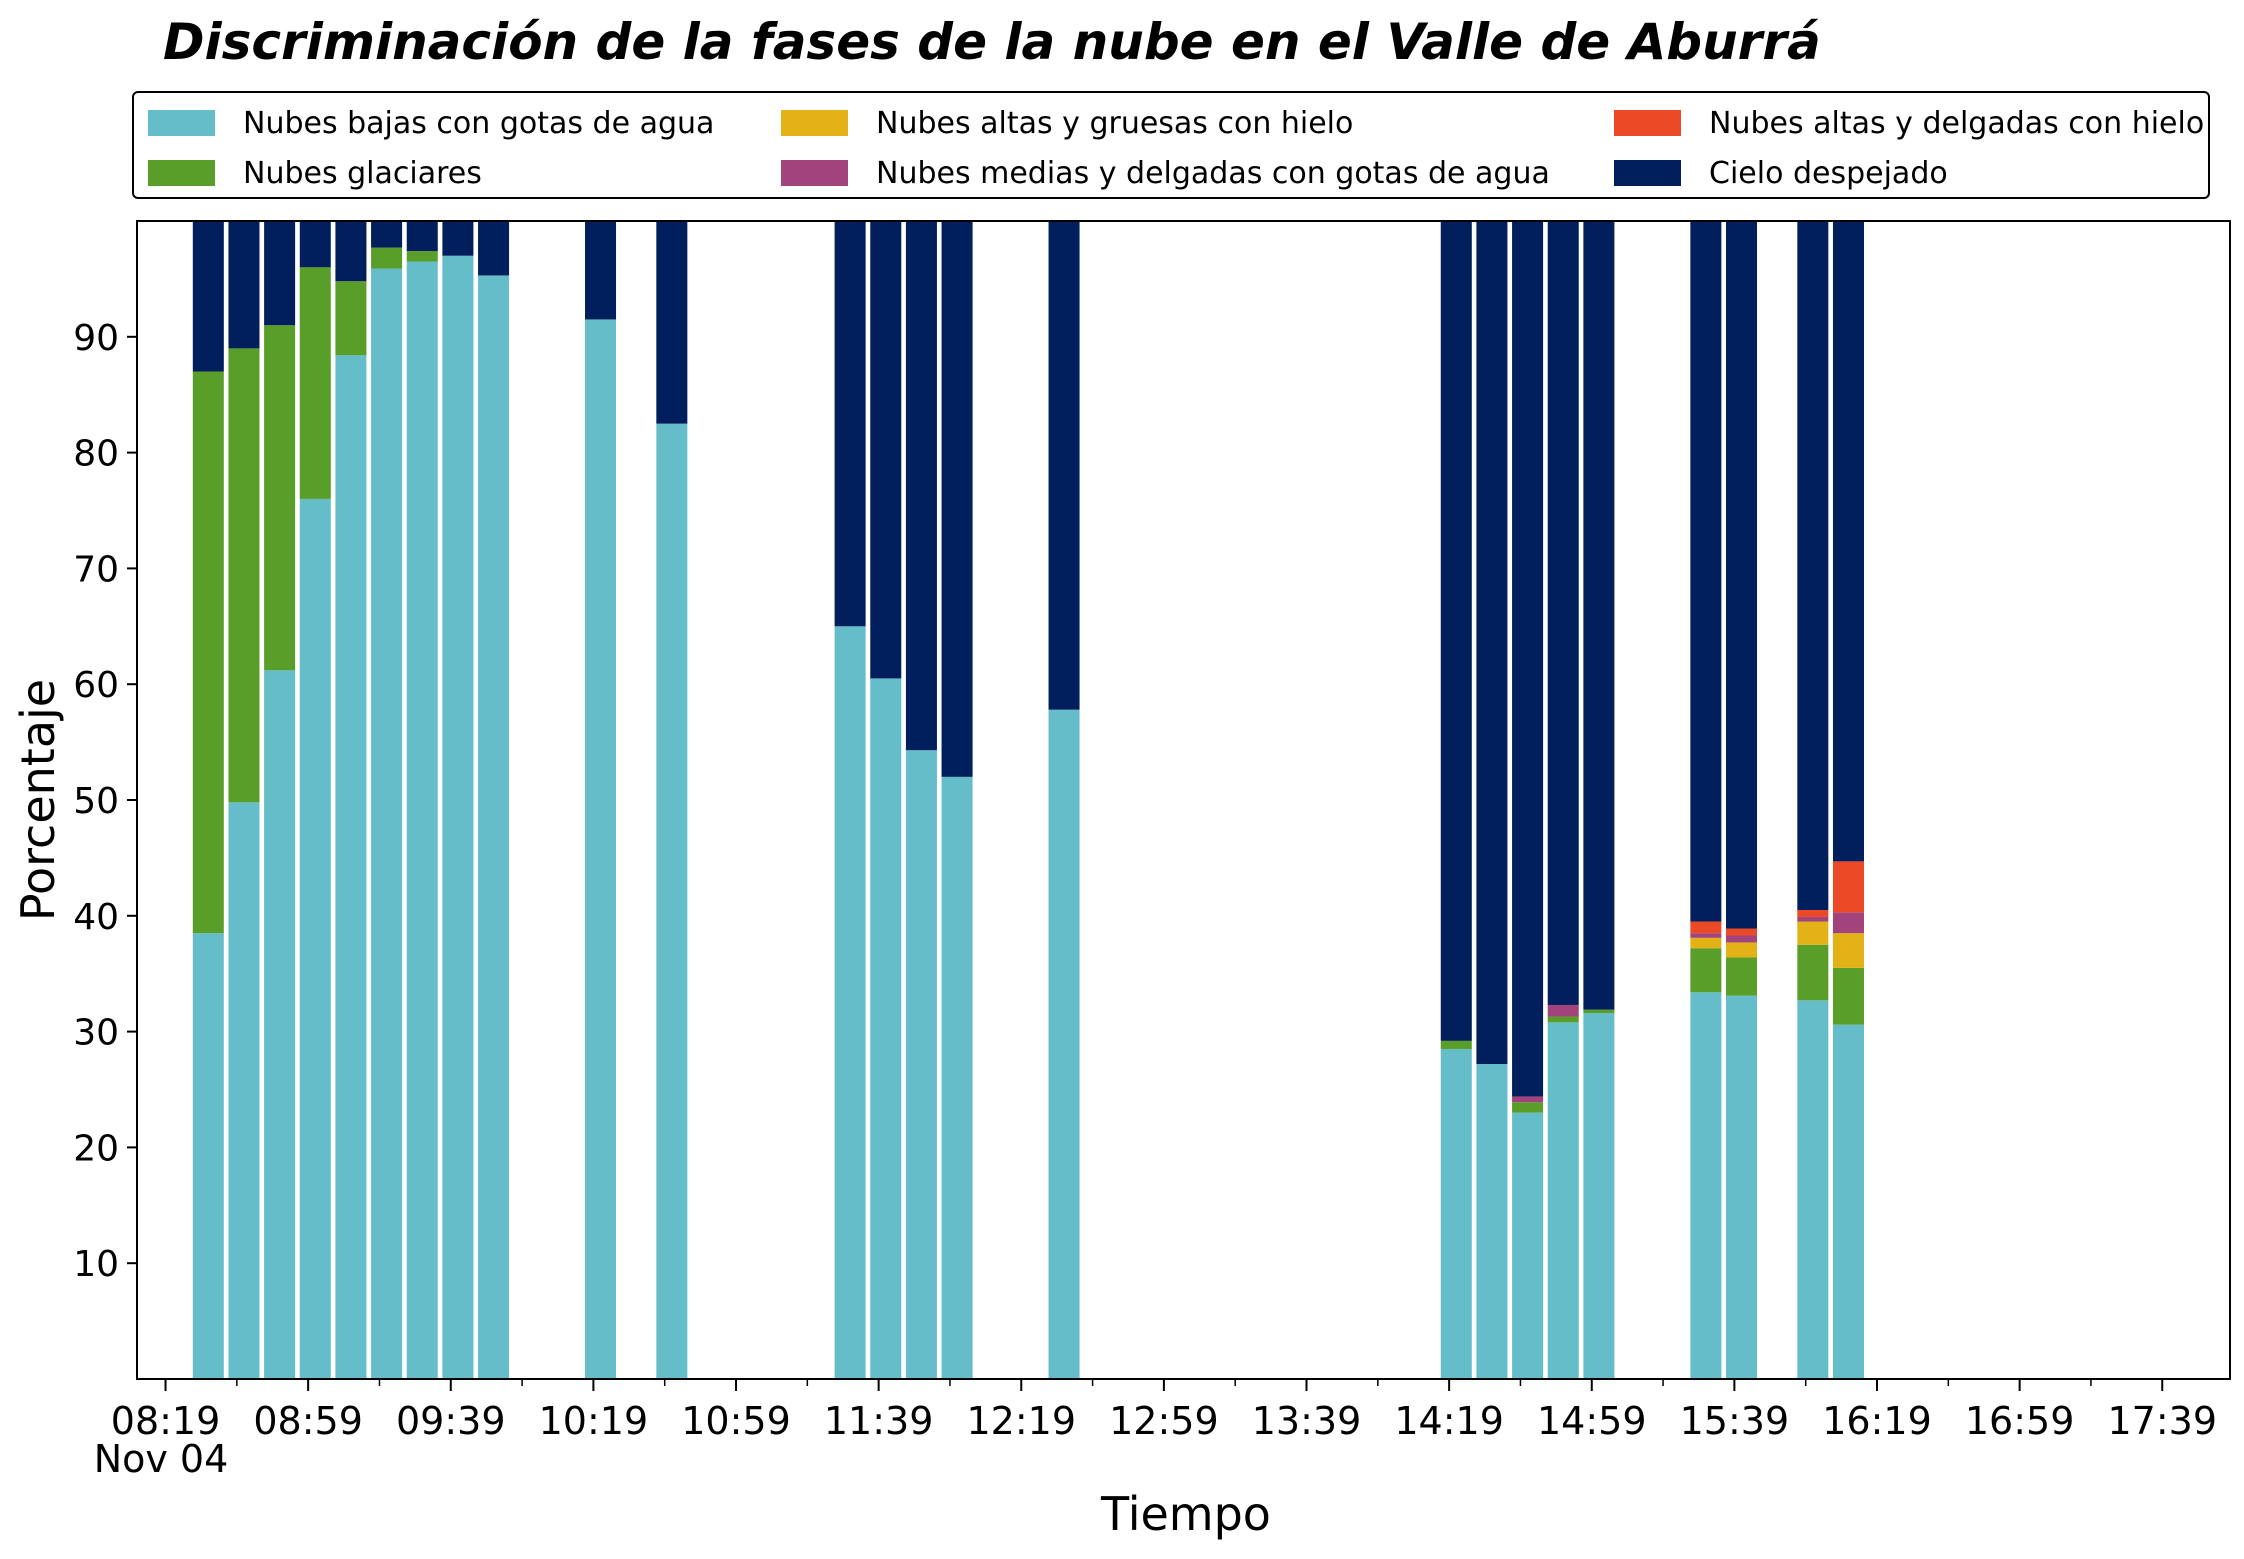 This screenshot has height=1559, width=2244. Describe the element at coordinates (38, 800) in the screenshot. I see `y-axis-label: Porcentaje` at that location.